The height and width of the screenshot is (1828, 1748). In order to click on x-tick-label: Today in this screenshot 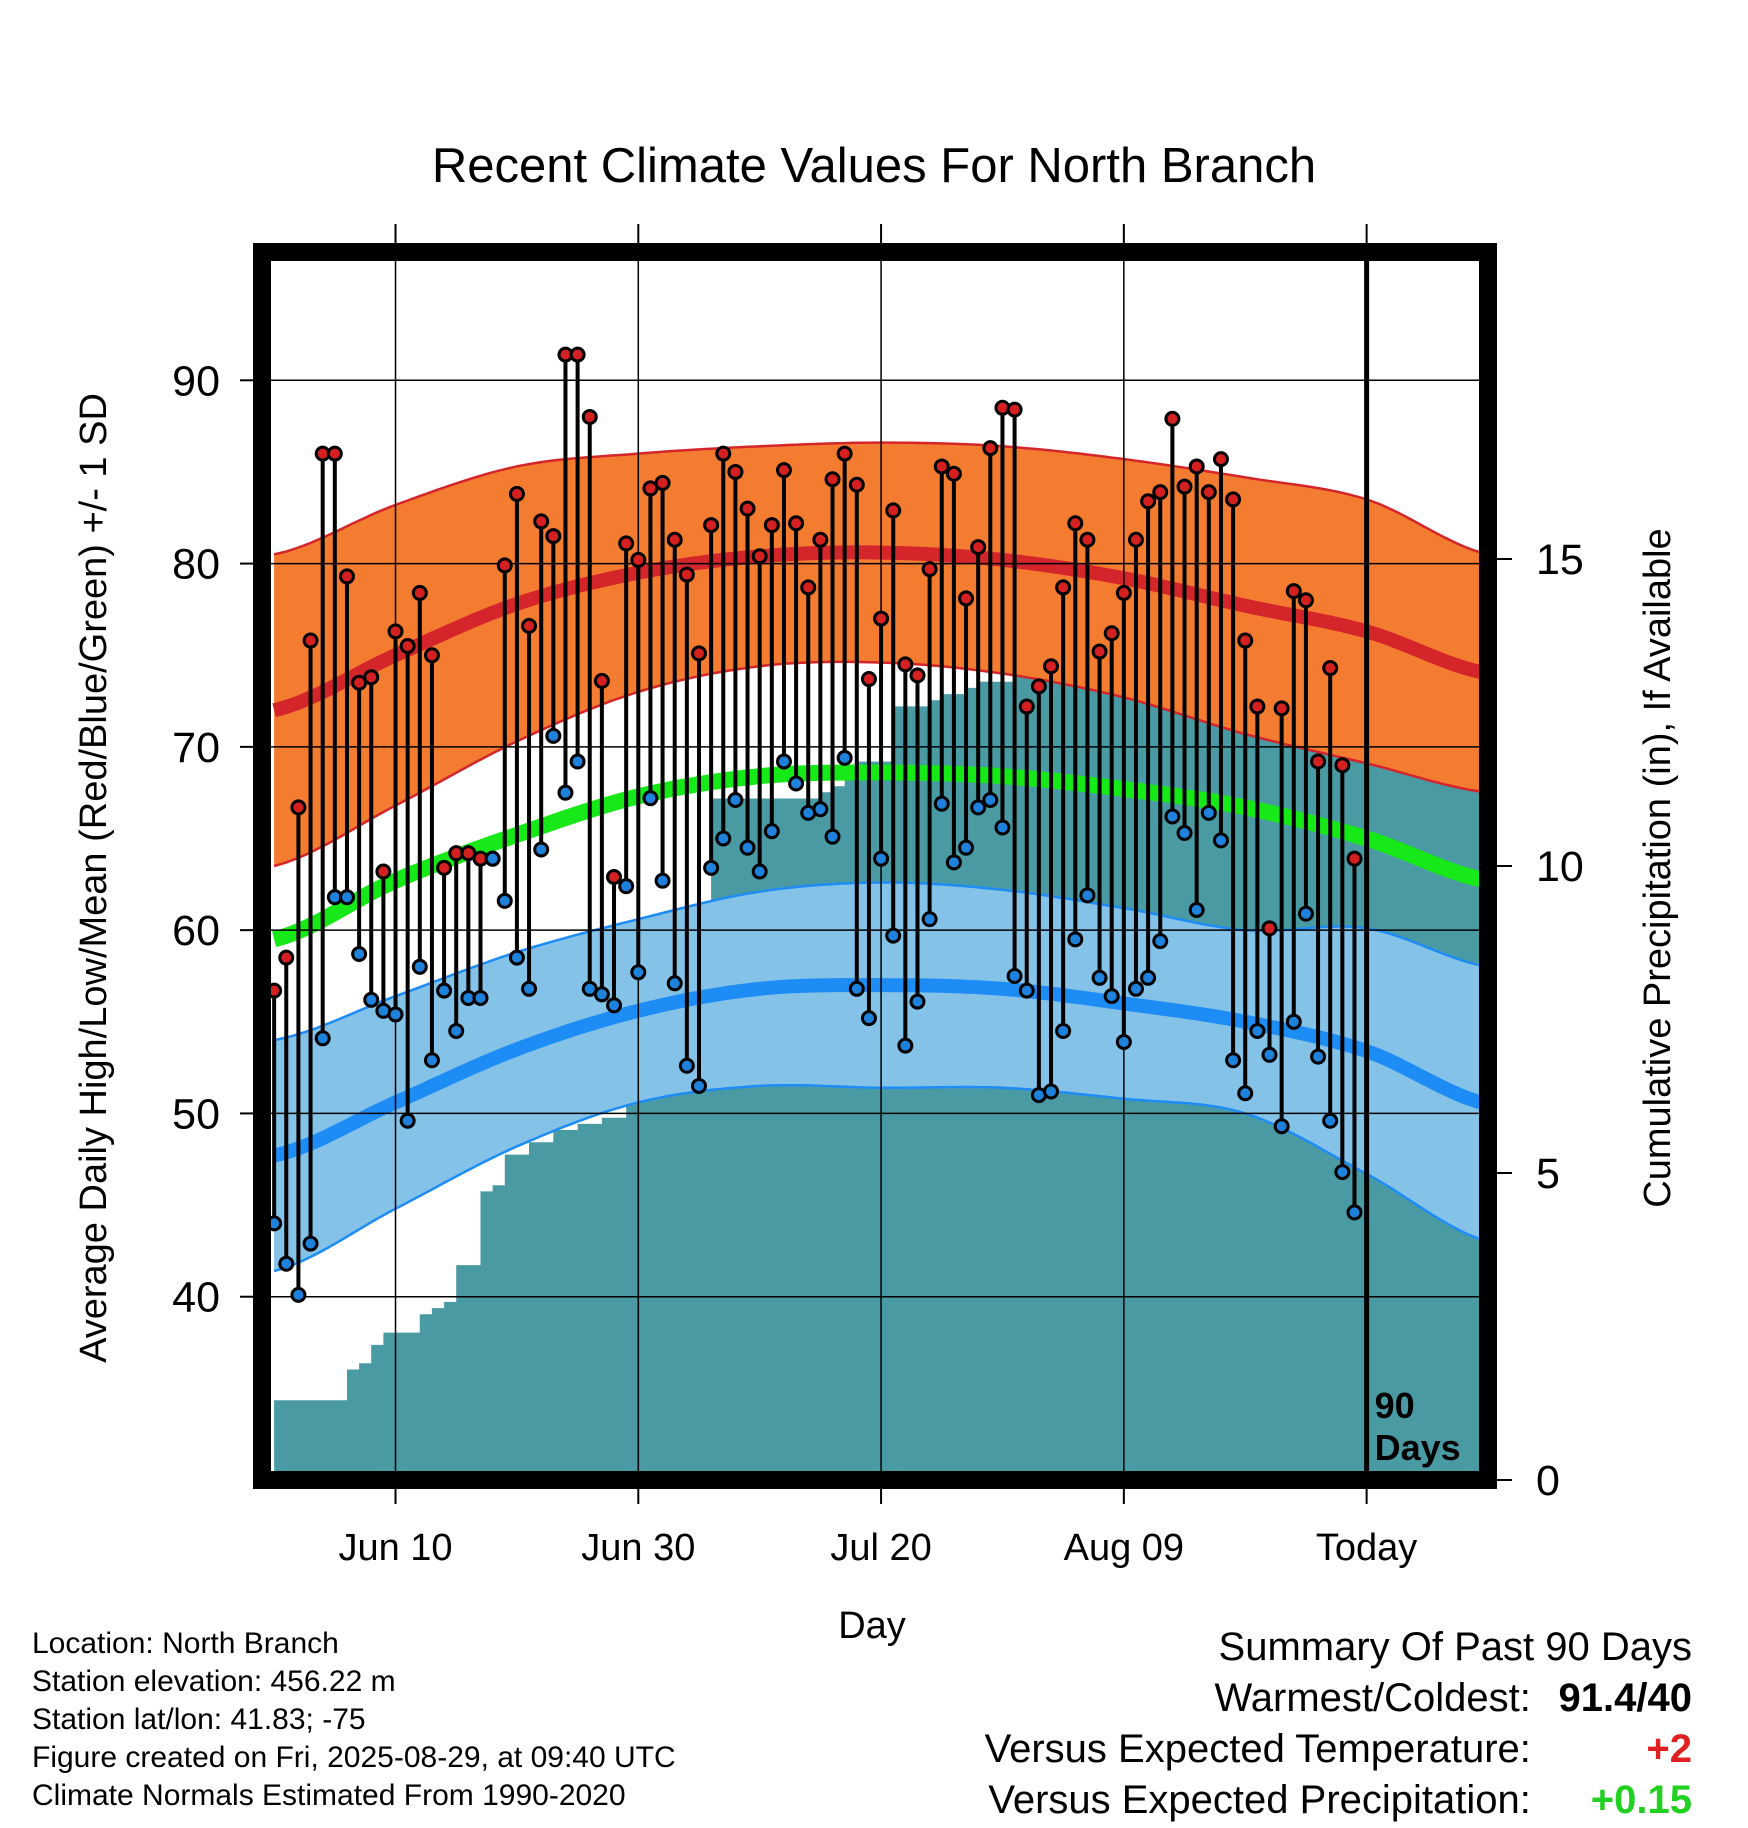, I will do `click(1366, 1548)`.